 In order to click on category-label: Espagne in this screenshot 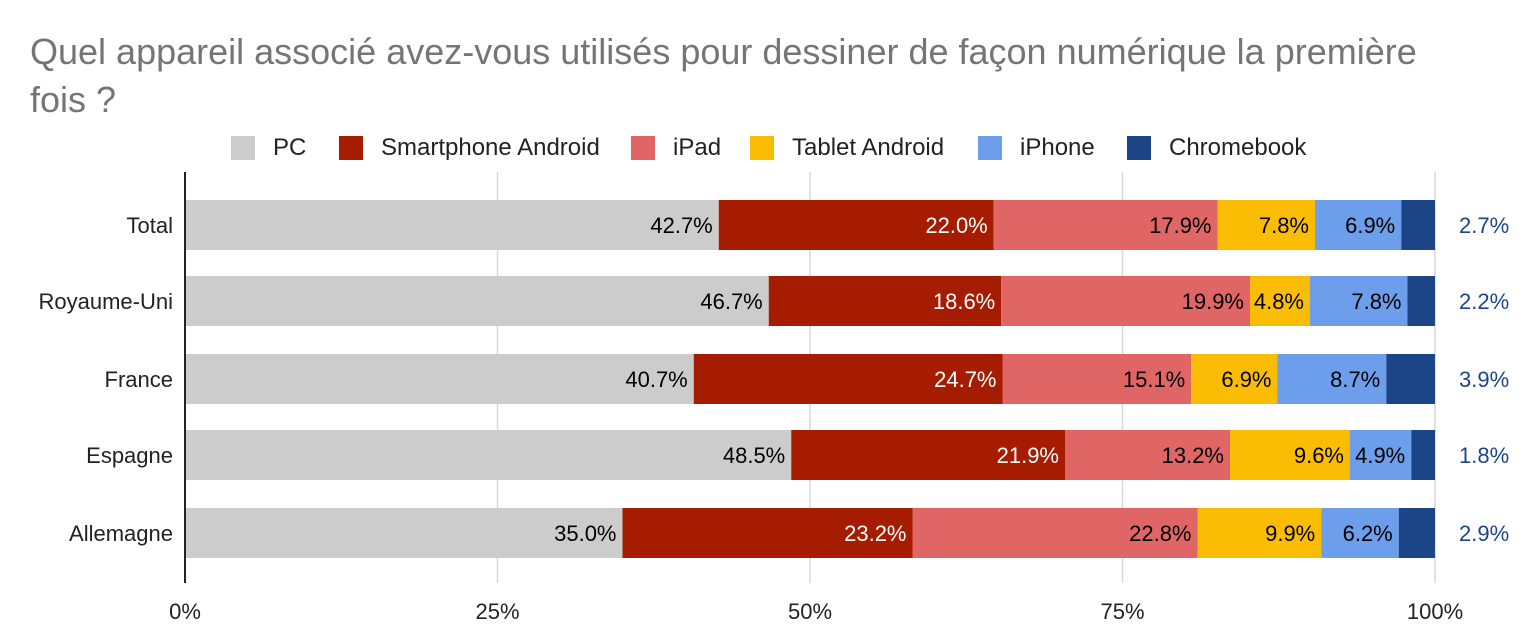, I will do `click(129, 455)`.